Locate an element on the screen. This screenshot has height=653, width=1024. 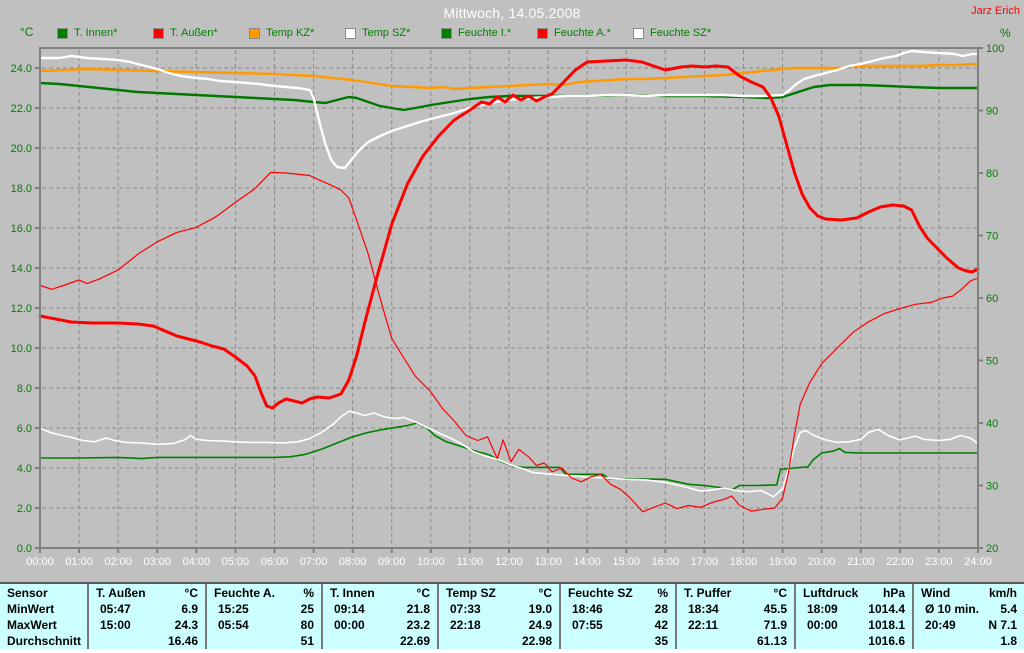
x-axis-label: 19:00 is located at coordinates (783, 562).